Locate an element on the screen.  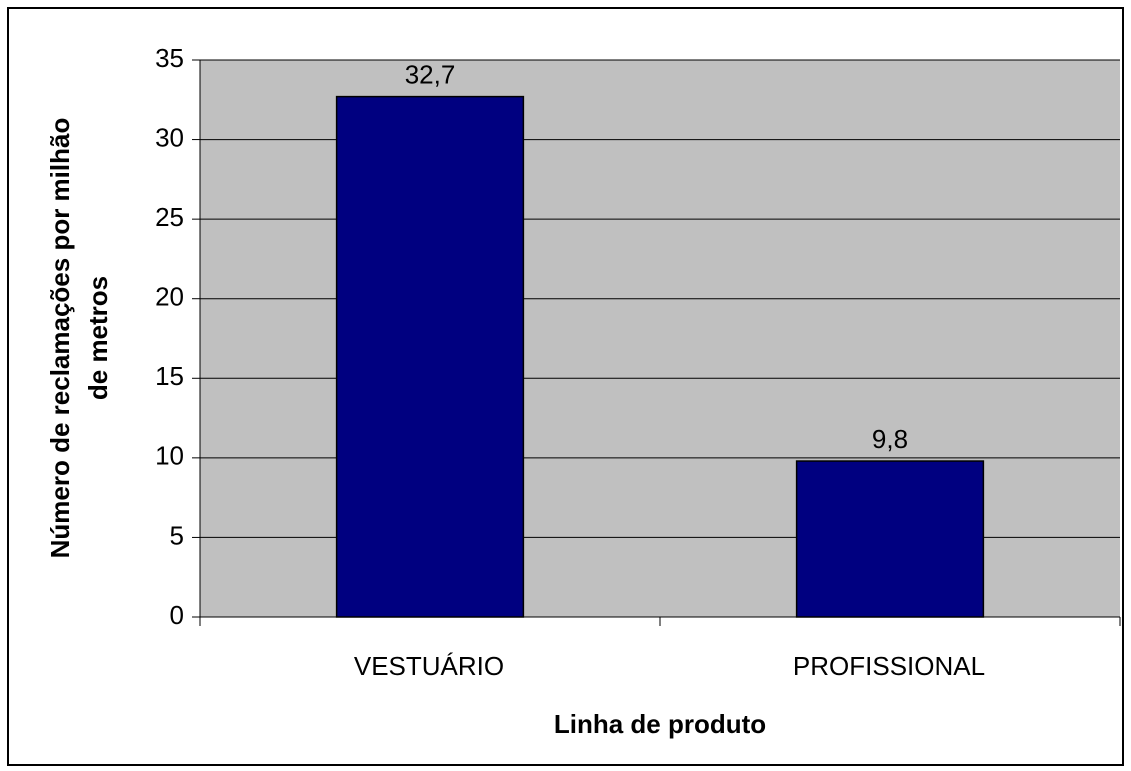
y-tick-label: 0 is located at coordinates (177, 615).